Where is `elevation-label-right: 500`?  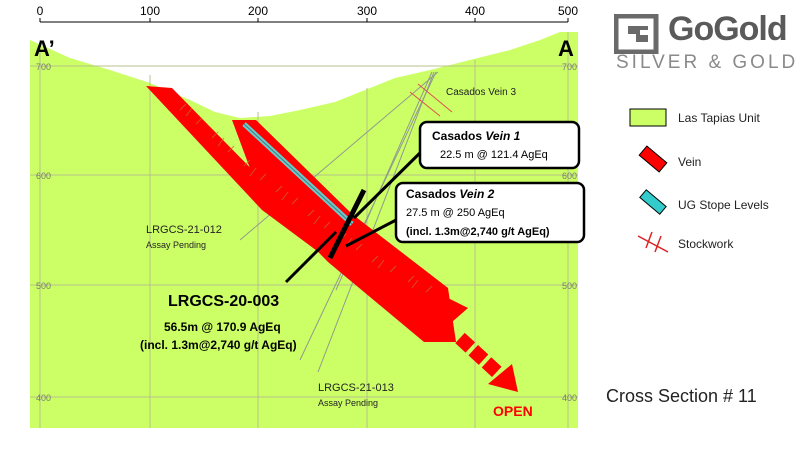 elevation-label-right: 500 is located at coordinates (569, 286).